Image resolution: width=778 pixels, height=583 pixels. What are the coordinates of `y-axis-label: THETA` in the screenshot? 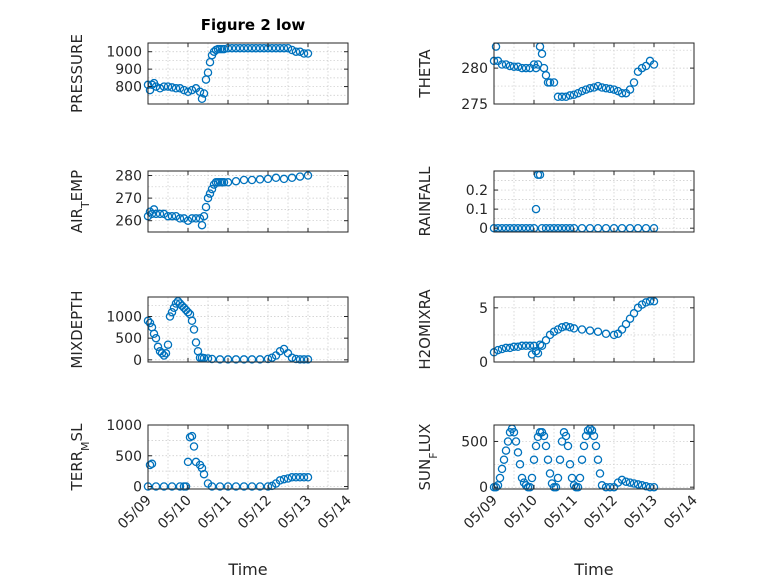 It's located at (425, 74).